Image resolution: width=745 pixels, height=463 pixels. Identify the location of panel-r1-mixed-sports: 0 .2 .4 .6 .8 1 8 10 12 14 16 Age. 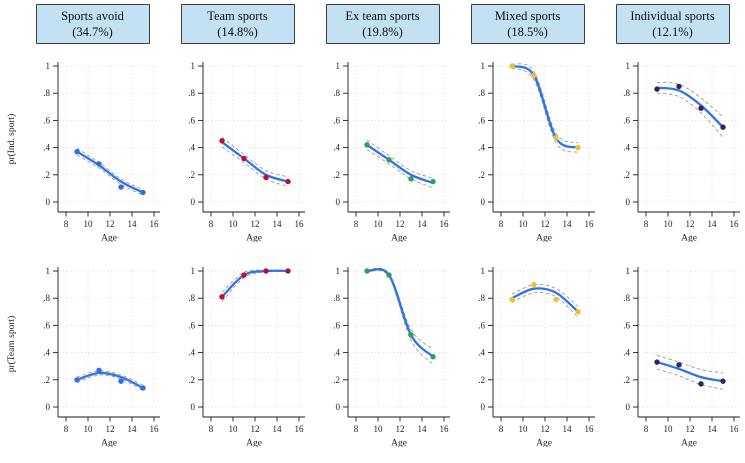
(536, 151).